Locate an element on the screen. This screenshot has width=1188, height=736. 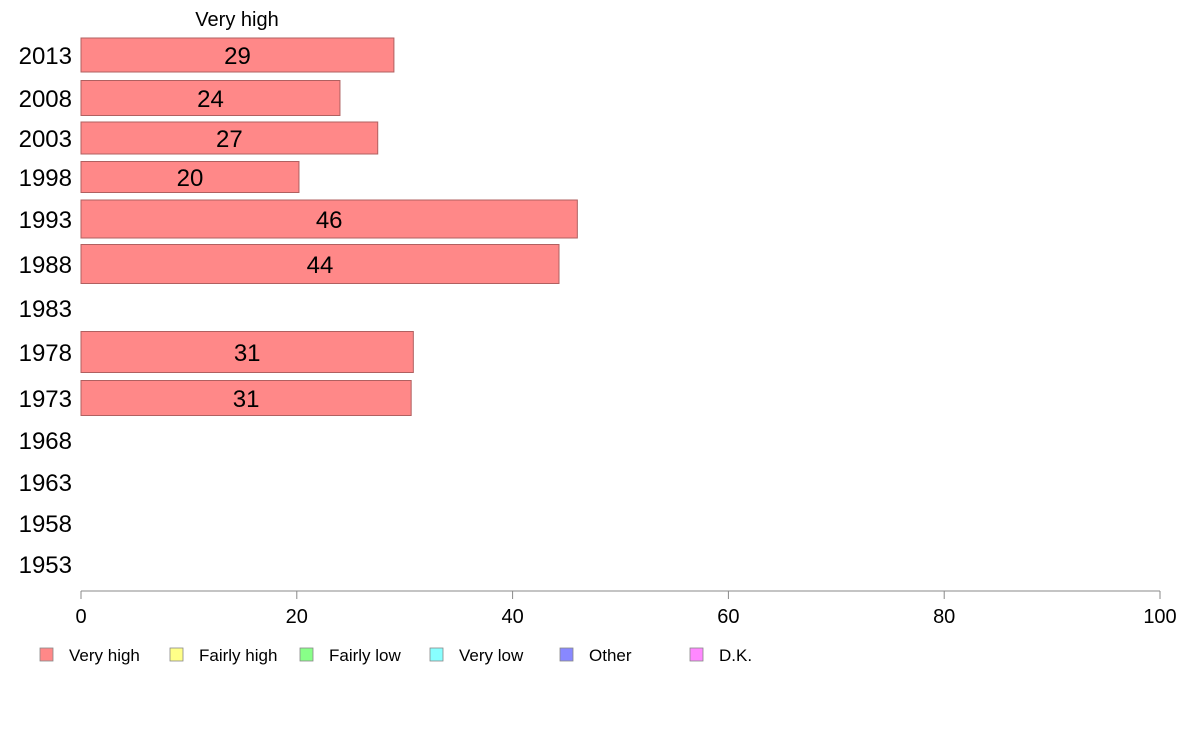
x-tick-label: 40 is located at coordinates (512, 617).